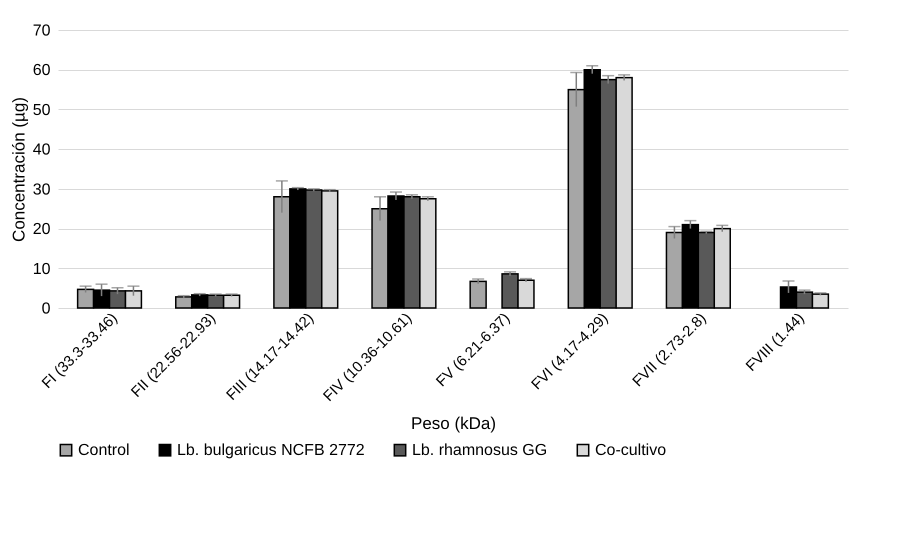 The height and width of the screenshot is (533, 909). I want to click on y-tick-label: 30, so click(41, 189).